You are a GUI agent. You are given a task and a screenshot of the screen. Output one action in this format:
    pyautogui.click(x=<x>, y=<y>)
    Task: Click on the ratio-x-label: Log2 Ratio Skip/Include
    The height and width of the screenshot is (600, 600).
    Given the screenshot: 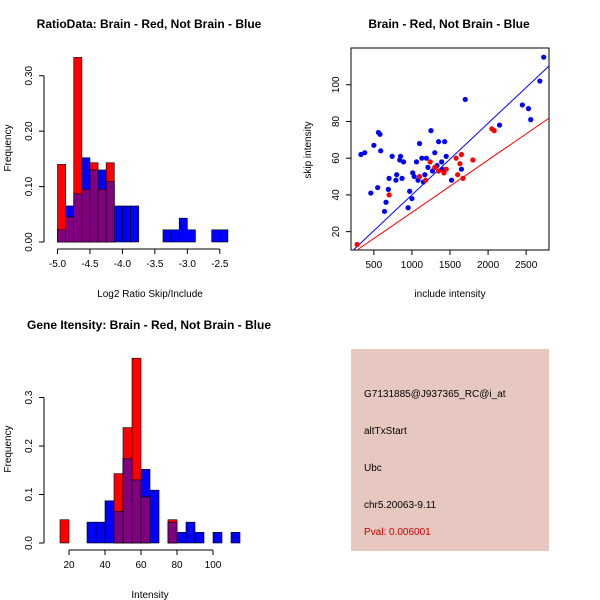 What is the action you would take?
    pyautogui.click(x=150, y=294)
    